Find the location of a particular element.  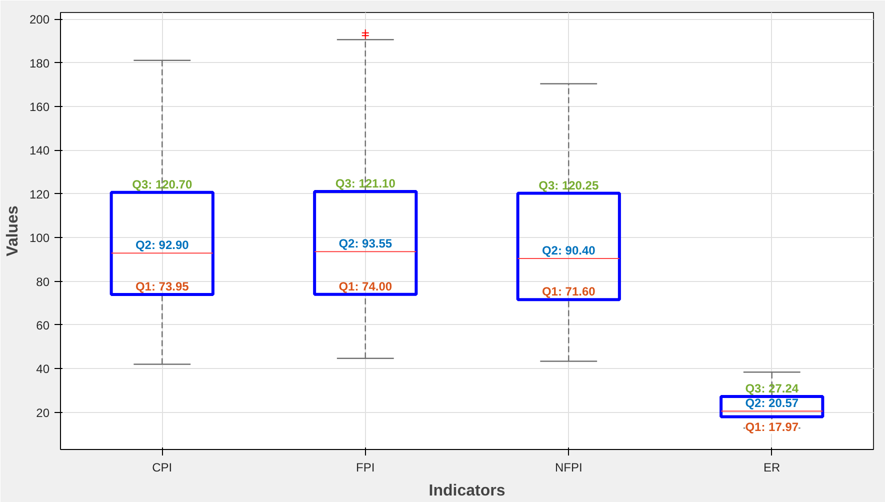

y-tick-label: 100 is located at coordinates (39, 238).